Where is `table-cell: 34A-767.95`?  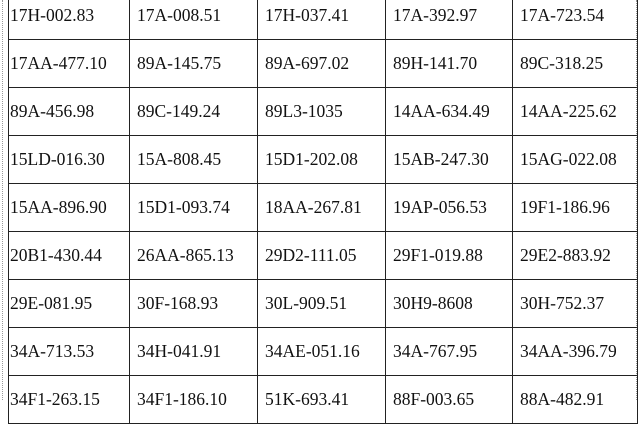 table-cell: 34A-767.95 is located at coordinates (449, 351).